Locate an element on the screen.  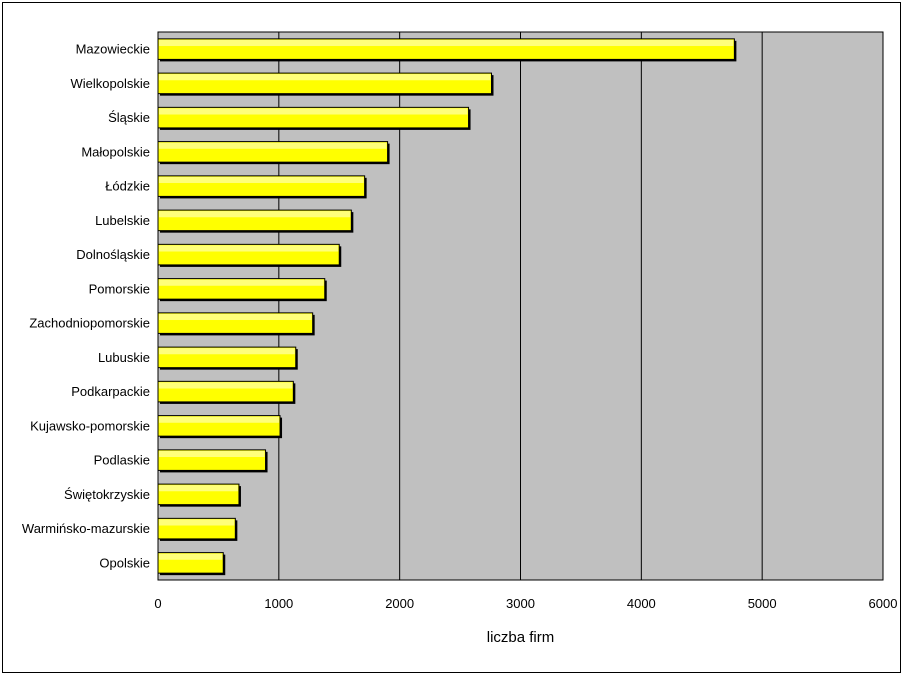
category-label: Śląskie is located at coordinates (129, 117).